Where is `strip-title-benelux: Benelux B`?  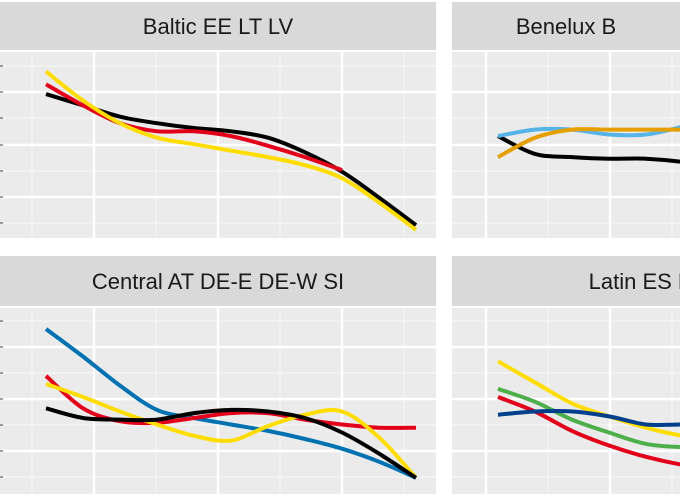
strip-title-benelux: Benelux B is located at coordinates (566, 26).